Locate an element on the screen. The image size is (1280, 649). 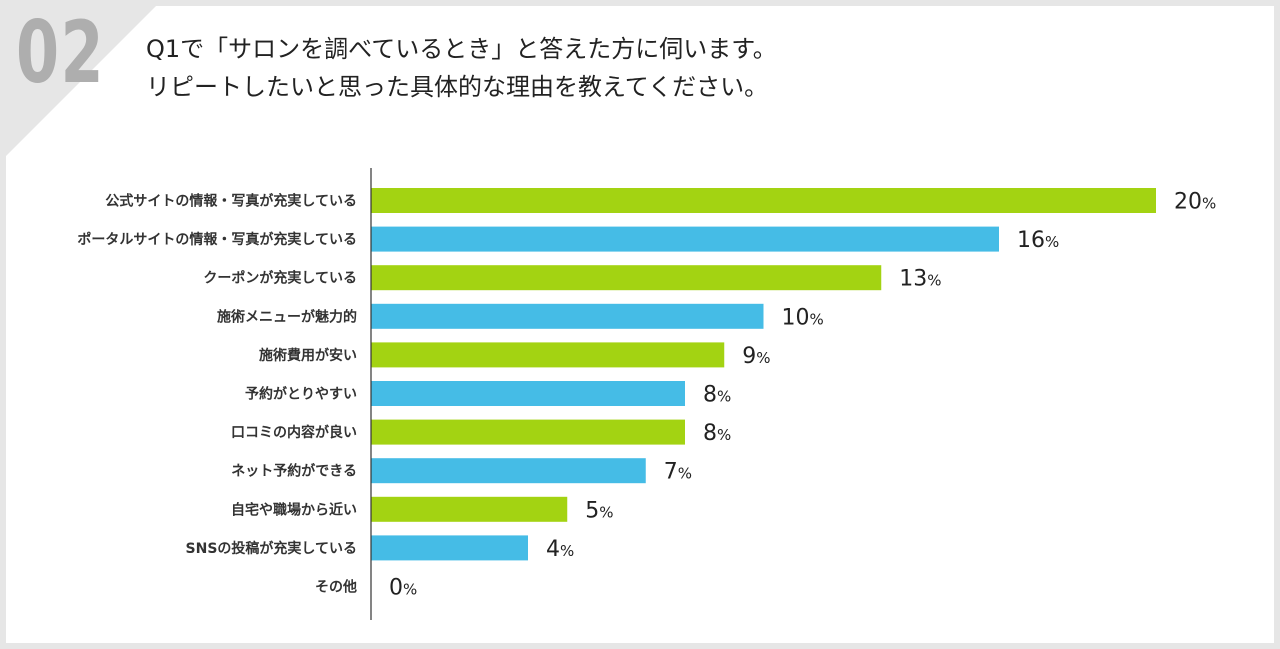
value-label: 0% is located at coordinates (403, 588).